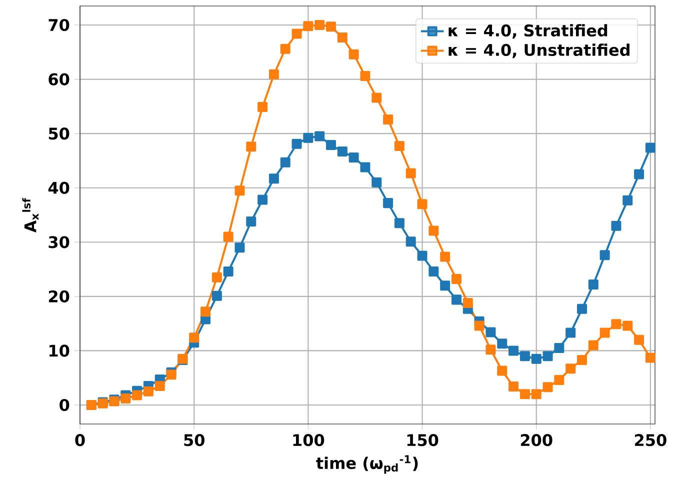 The width and height of the screenshot is (689, 483). Describe the element at coordinates (59, 25) in the screenshot. I see `y-tick-label: 70` at that location.